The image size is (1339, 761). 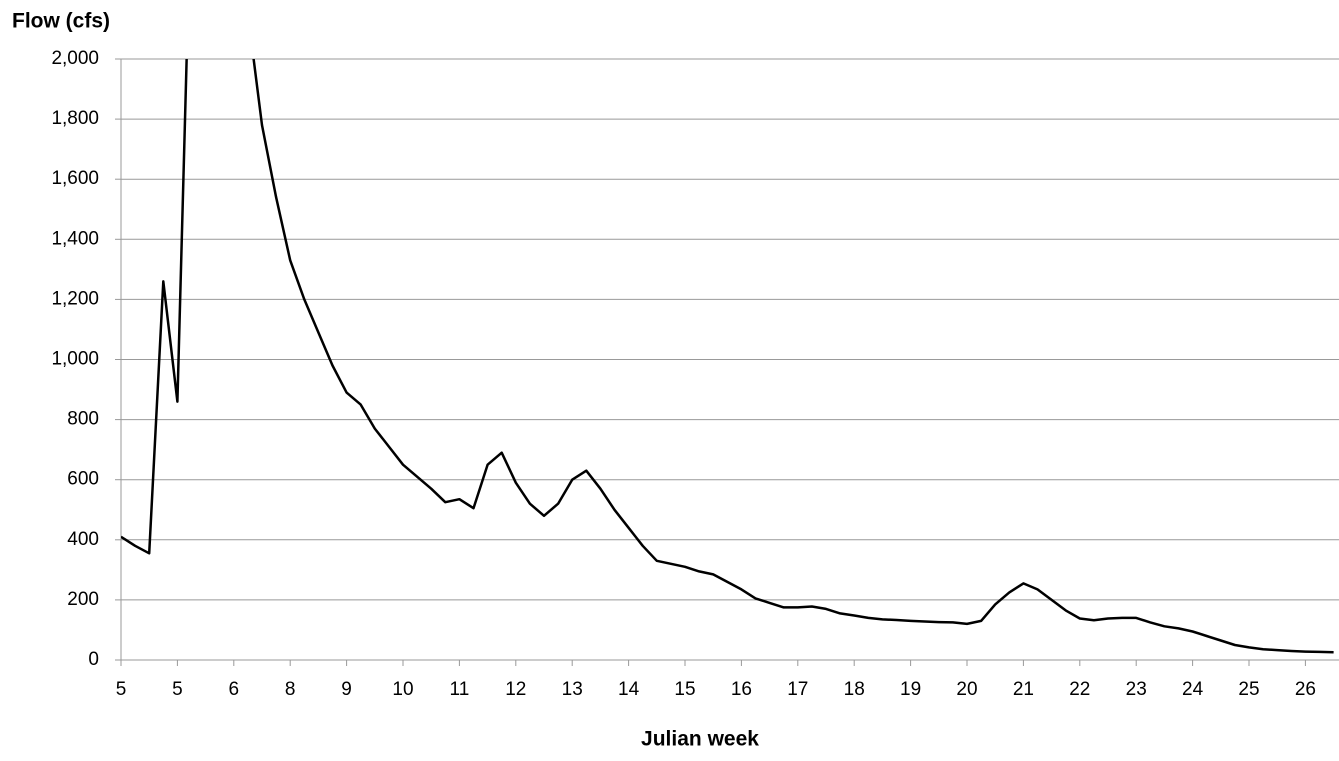 I want to click on x-tick-label: 8, so click(x=290, y=689).